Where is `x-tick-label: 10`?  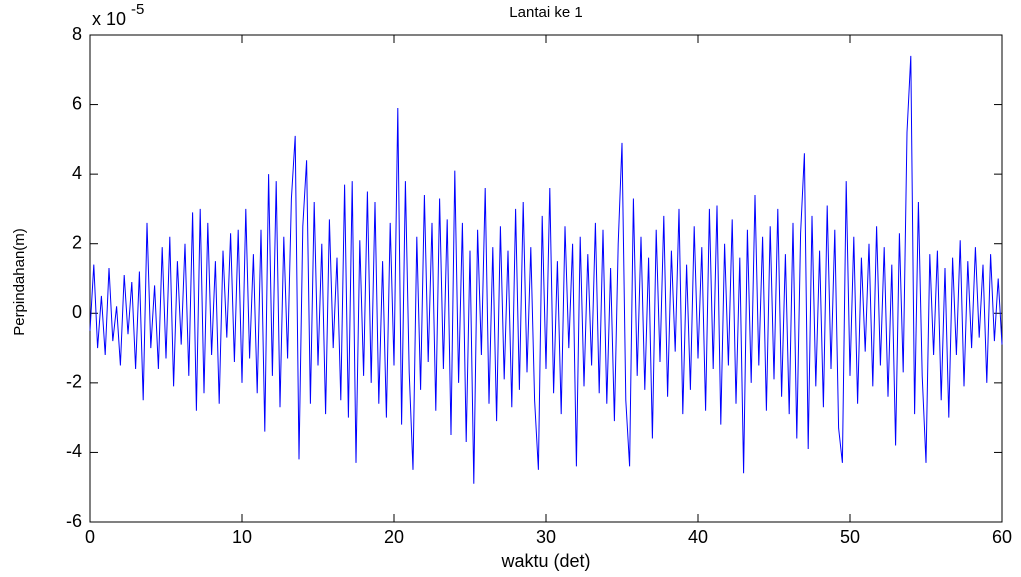
x-tick-label: 10 is located at coordinates (242, 537).